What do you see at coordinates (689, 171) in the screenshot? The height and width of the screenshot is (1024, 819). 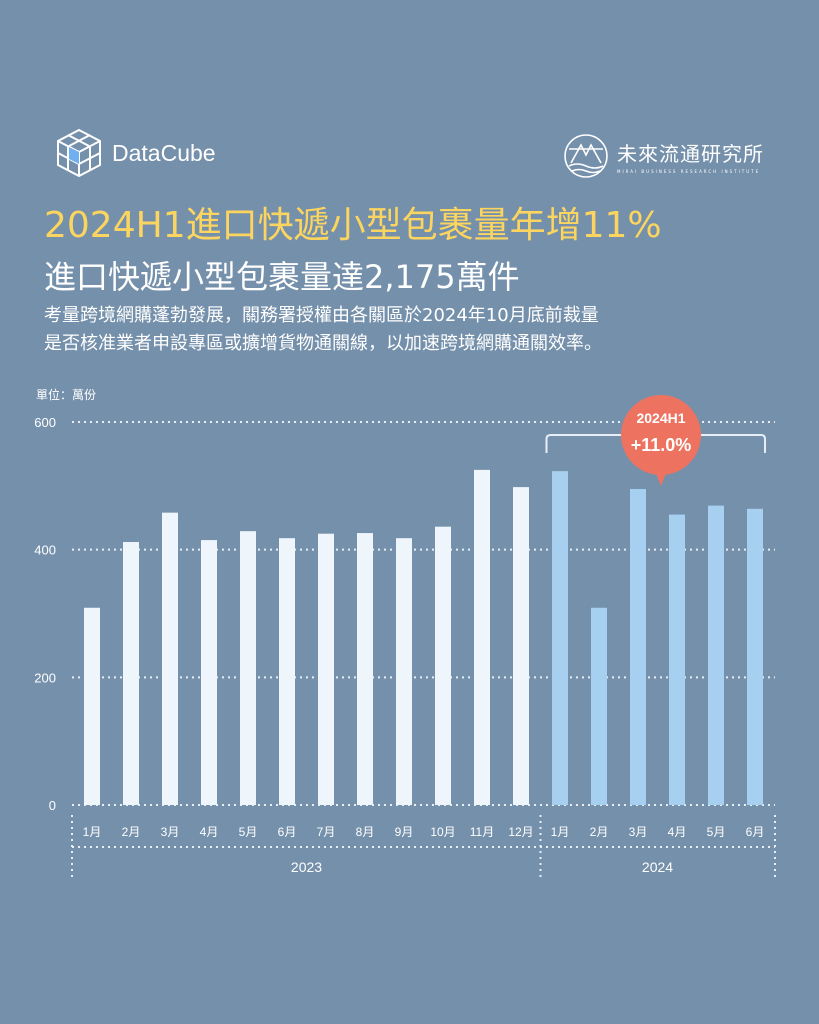 I see `institute-subtitle: MIRAI BUSINESS RESEARCH INSTITUTE` at bounding box center [689, 171].